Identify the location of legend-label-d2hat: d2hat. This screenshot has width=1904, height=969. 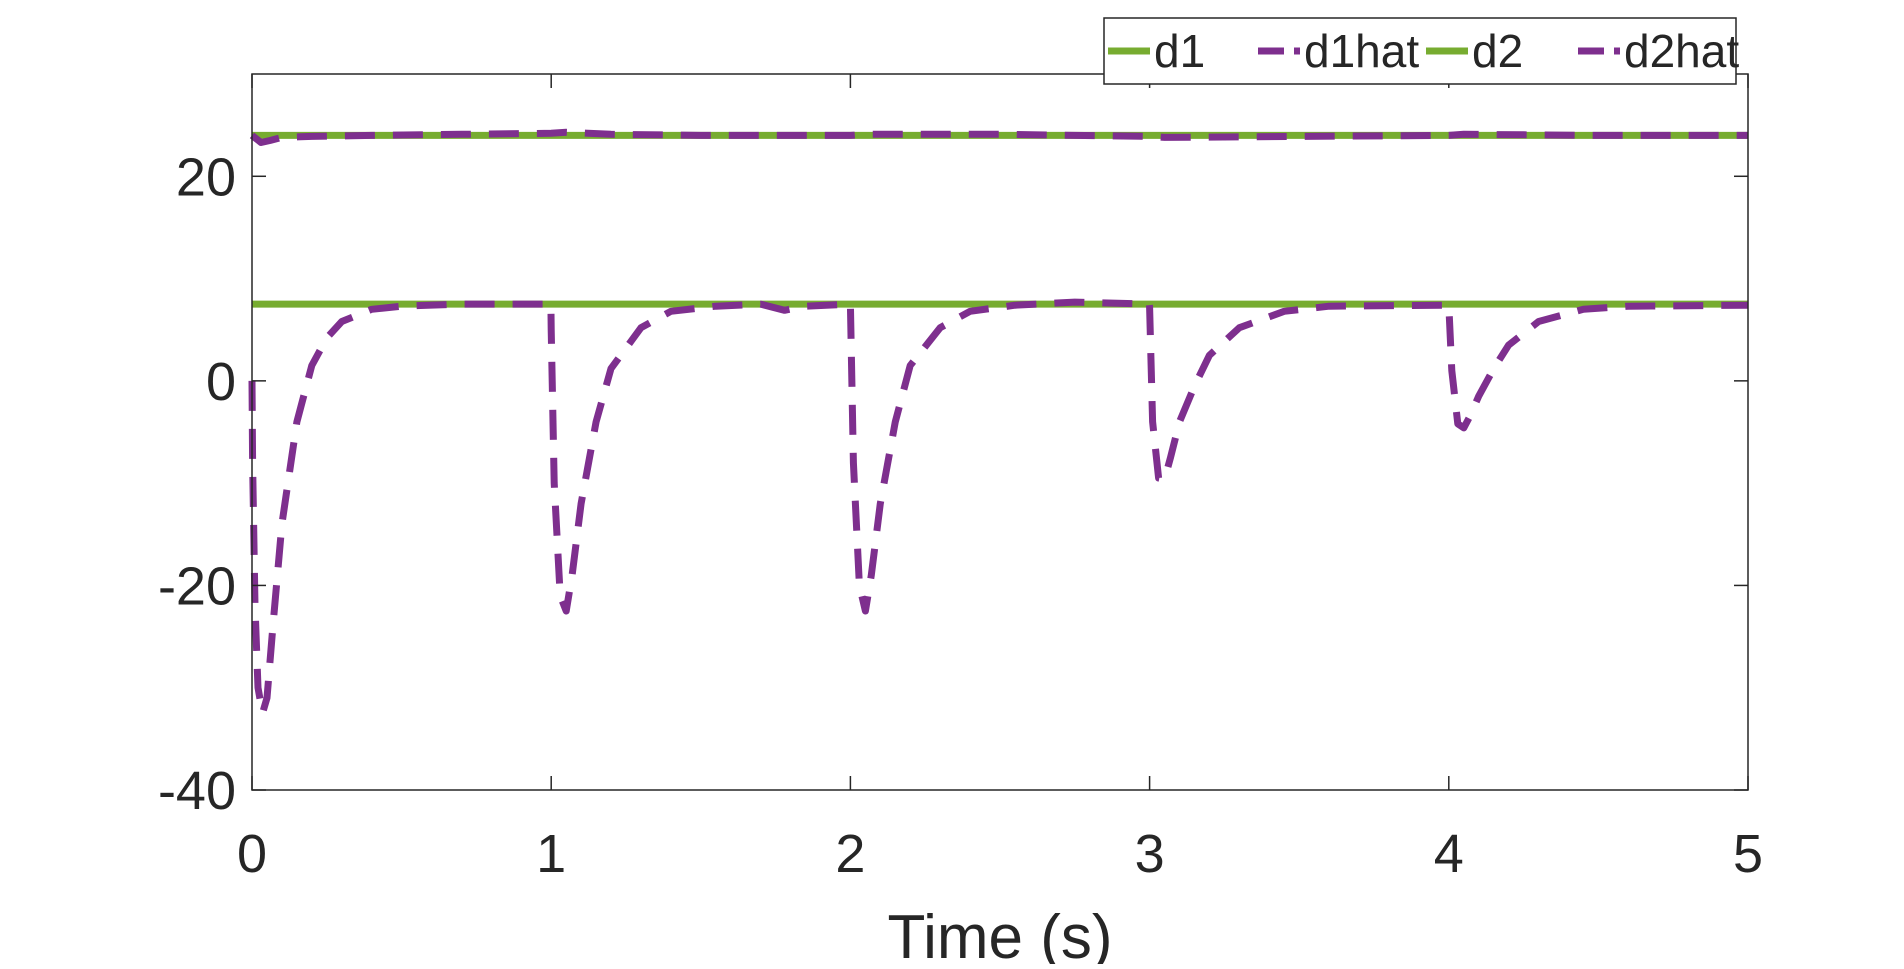
(1681, 51).